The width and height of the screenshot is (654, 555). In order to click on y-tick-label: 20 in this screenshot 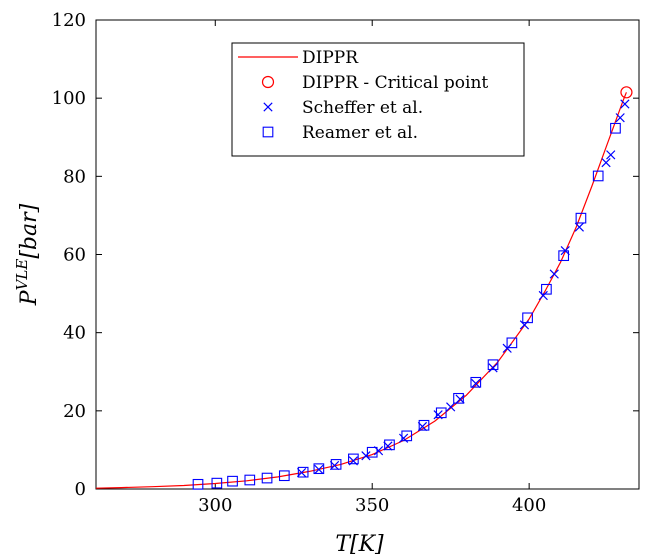, I will do `click(74, 411)`.